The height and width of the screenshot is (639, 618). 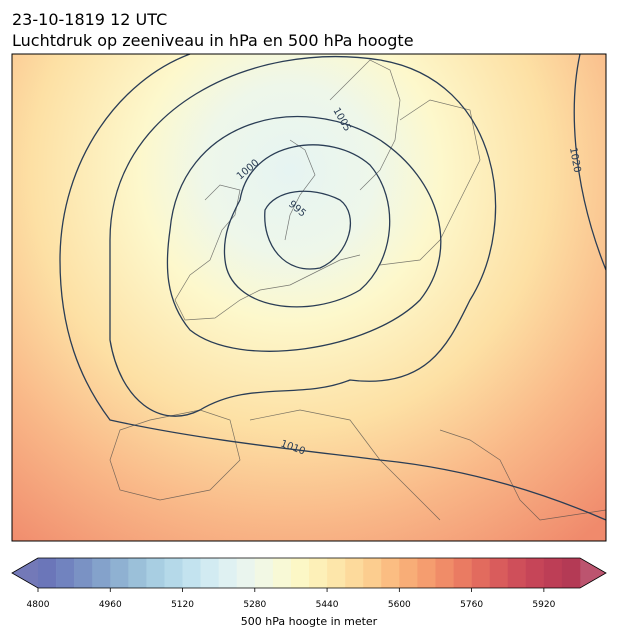 I want to click on colorbar-outline, so click(x=309, y=573).